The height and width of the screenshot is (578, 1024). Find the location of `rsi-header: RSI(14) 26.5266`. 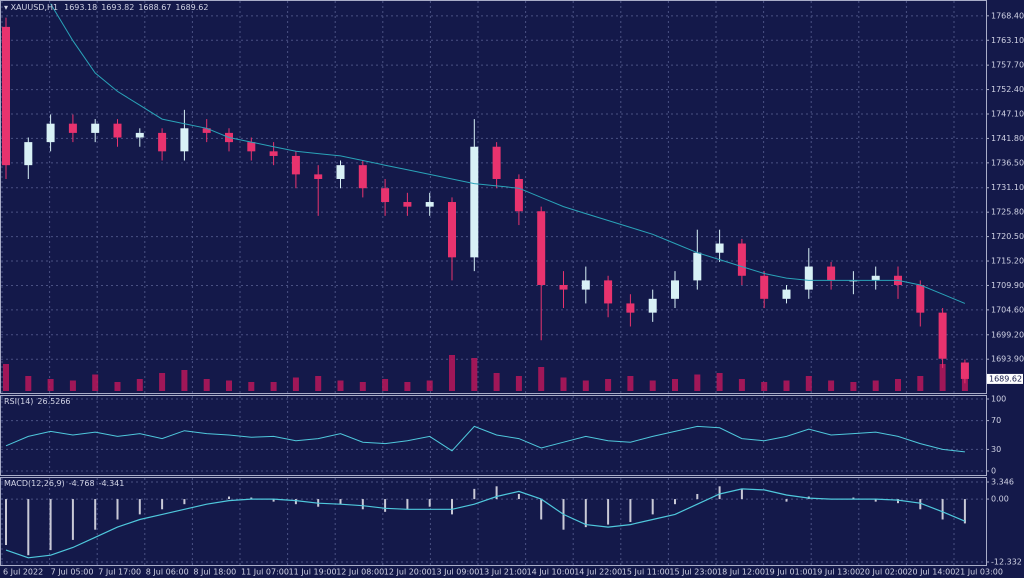

rsi-header: RSI(14) 26.5266 is located at coordinates (37, 401).